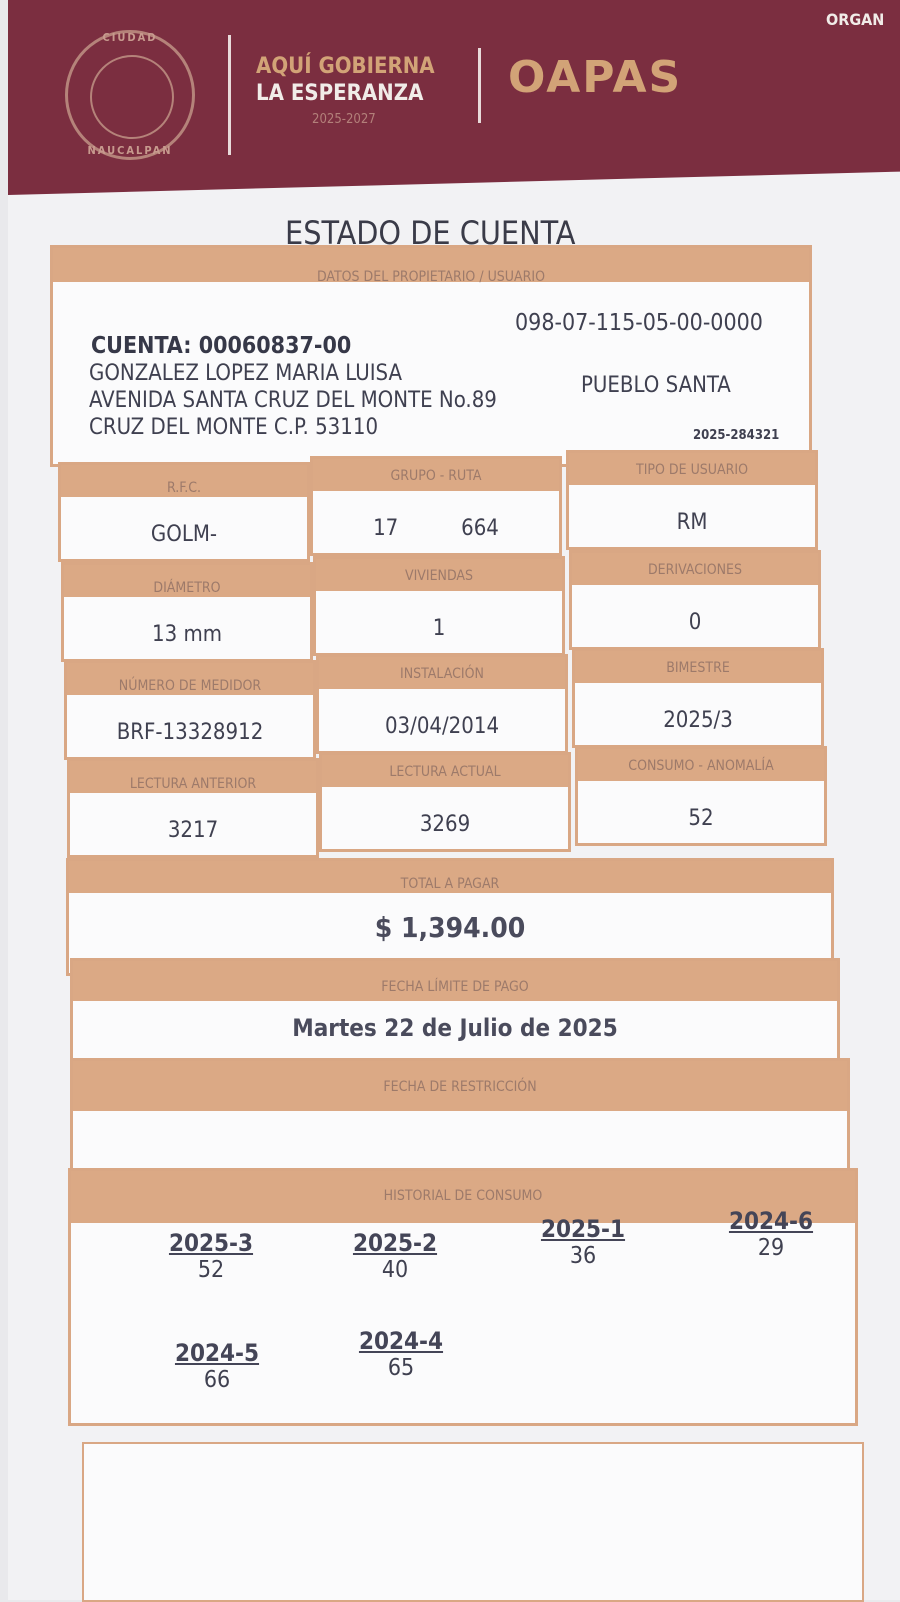  What do you see at coordinates (695, 569) in the screenshot?
I see `field-label: DERIVACIONES` at bounding box center [695, 569].